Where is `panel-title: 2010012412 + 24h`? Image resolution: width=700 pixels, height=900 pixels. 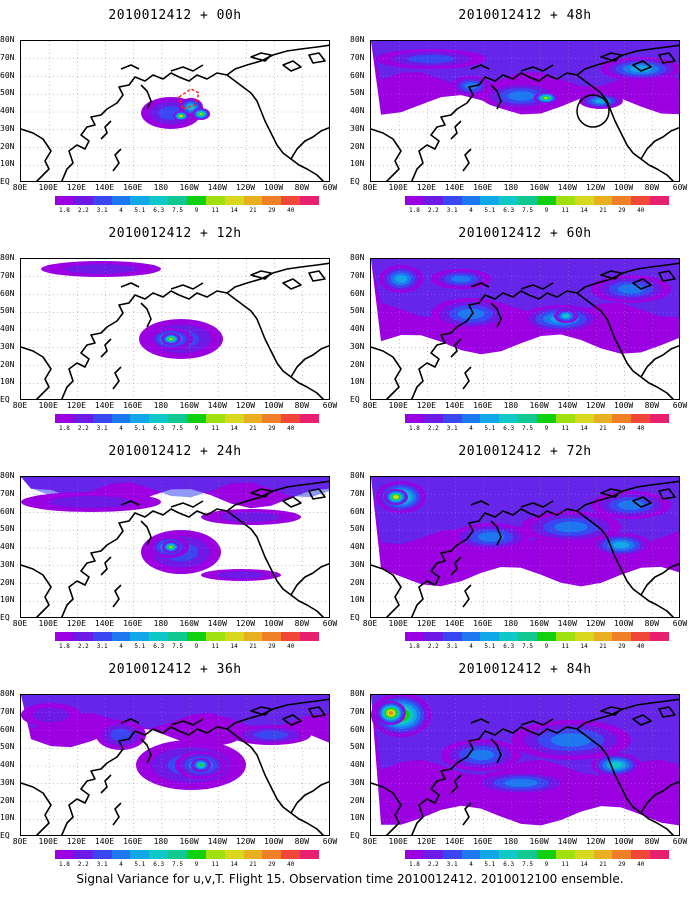
panel-title: 2010012412 + 24h is located at coordinates (175, 451).